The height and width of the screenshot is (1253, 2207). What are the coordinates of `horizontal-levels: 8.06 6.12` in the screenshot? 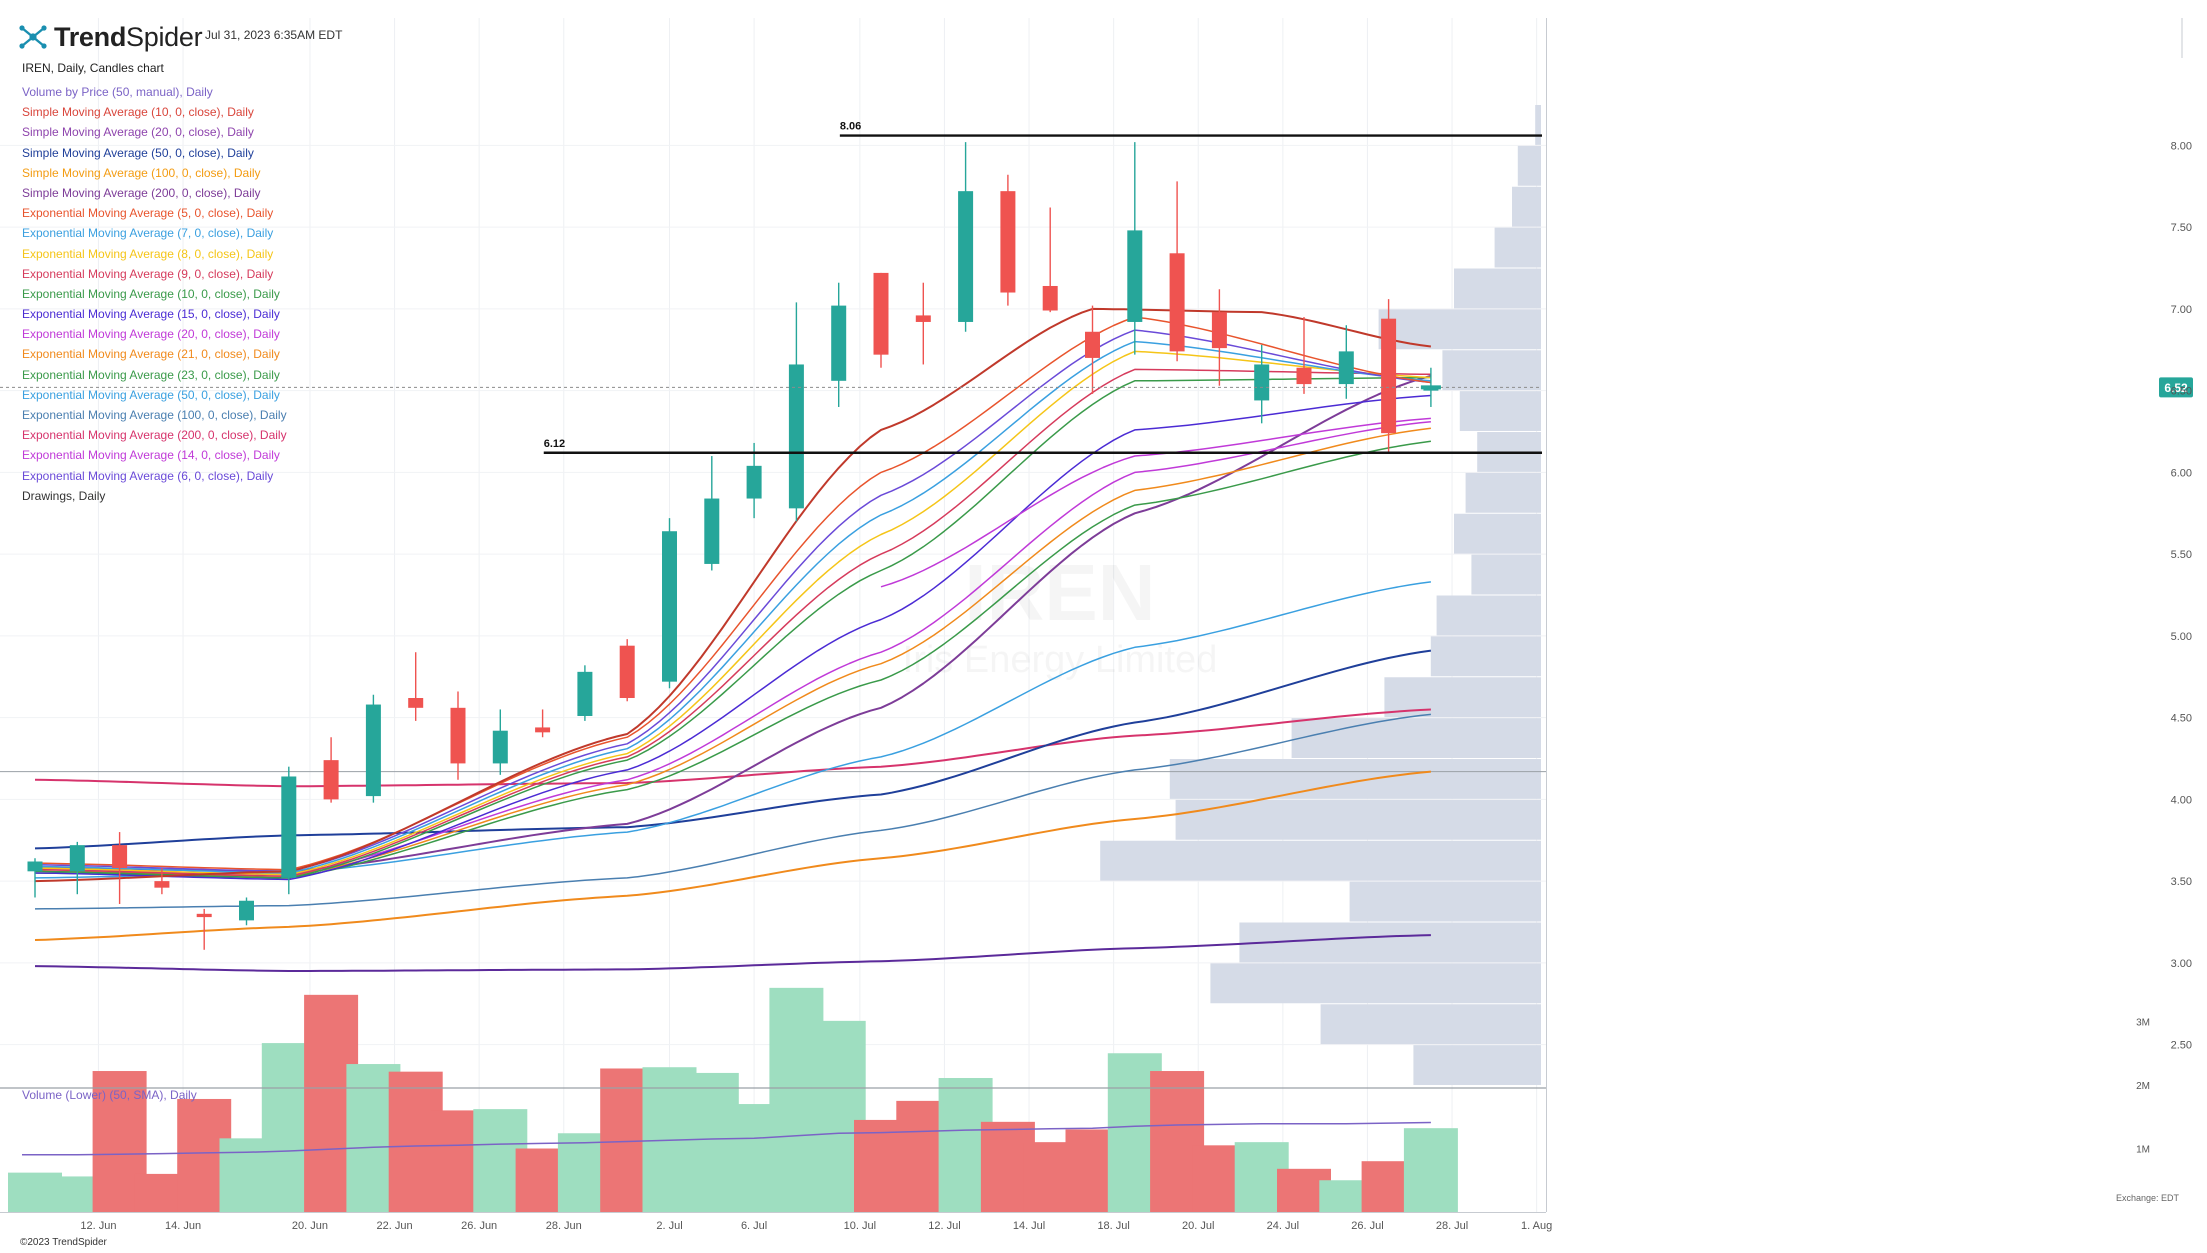 It's located at (1042, 287).